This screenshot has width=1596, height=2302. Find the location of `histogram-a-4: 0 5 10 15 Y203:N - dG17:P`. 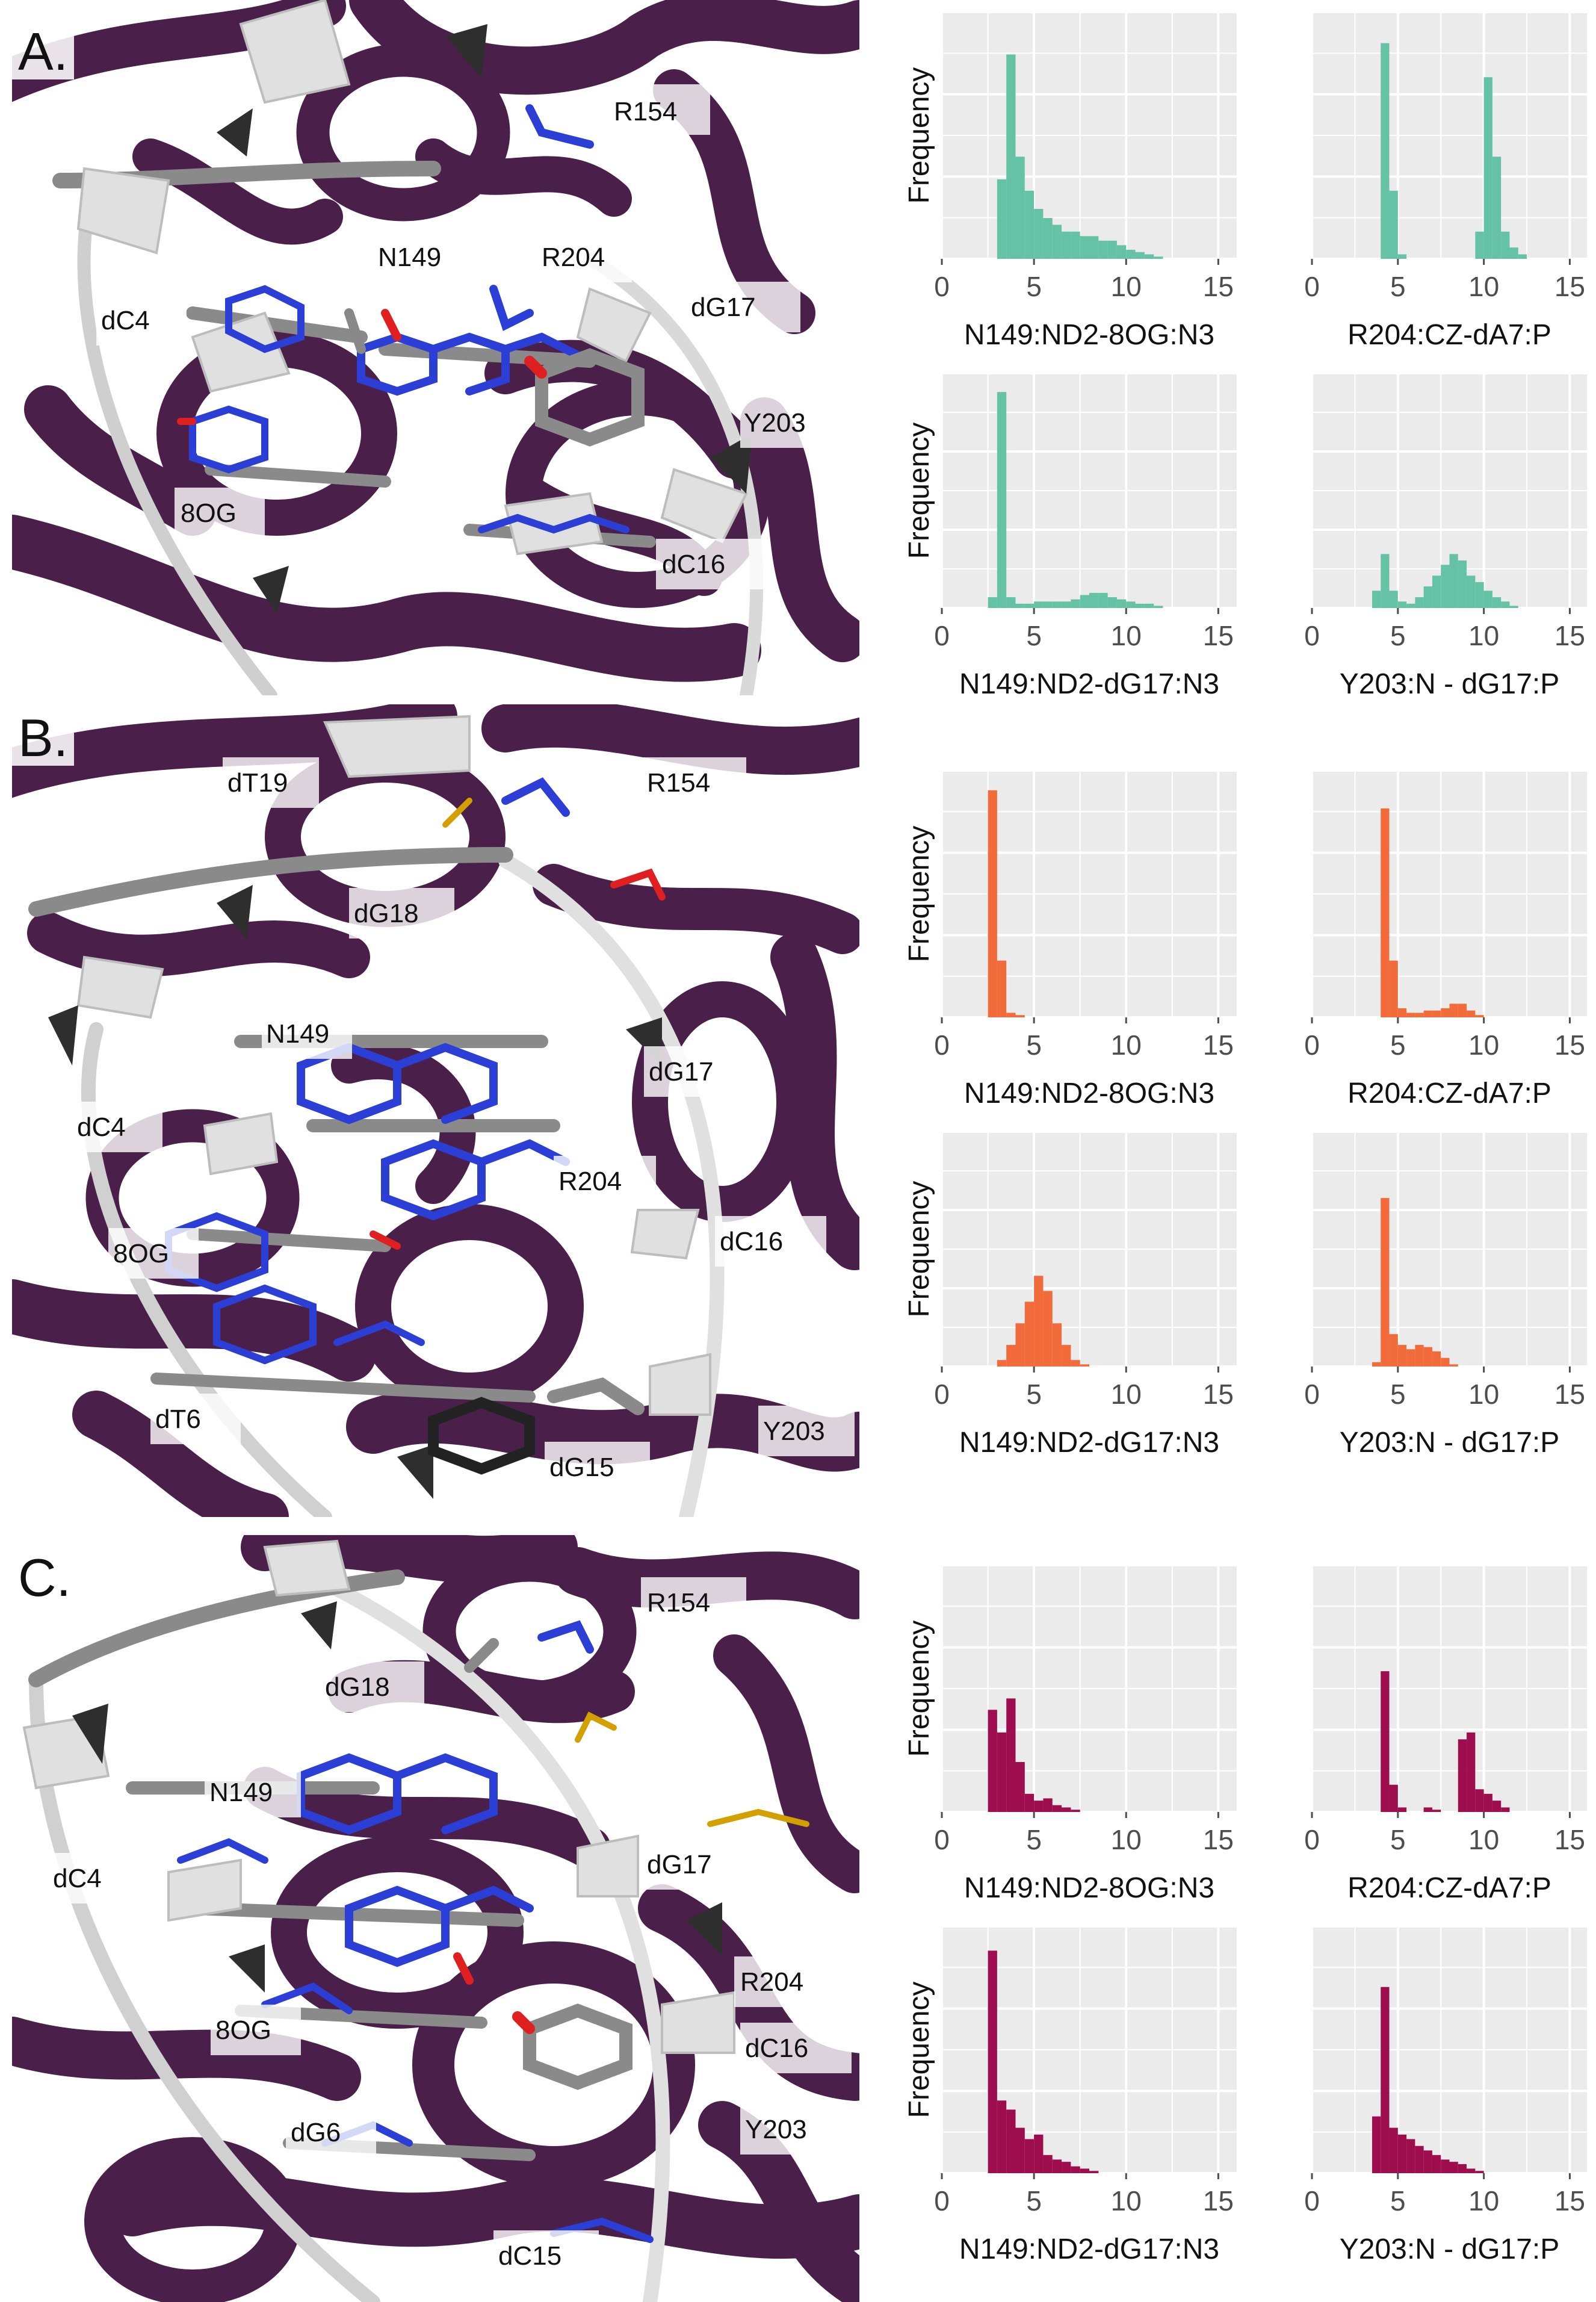

histogram-a-4: 0 5 10 15 Y203:N - dG17:P is located at coordinates (1428, 535).